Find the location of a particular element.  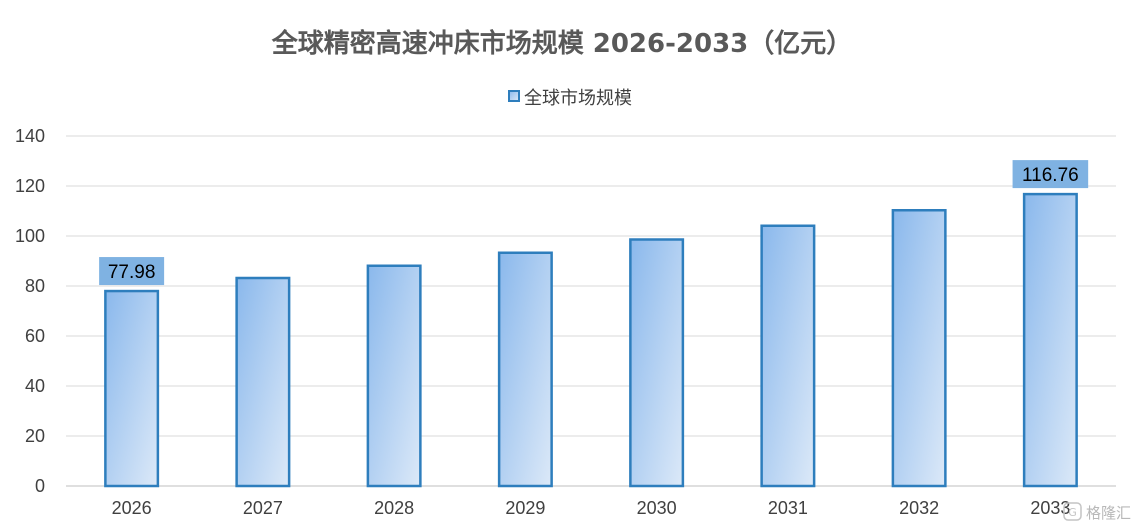

watermark: G 格隆汇 is located at coordinates (1097, 512).